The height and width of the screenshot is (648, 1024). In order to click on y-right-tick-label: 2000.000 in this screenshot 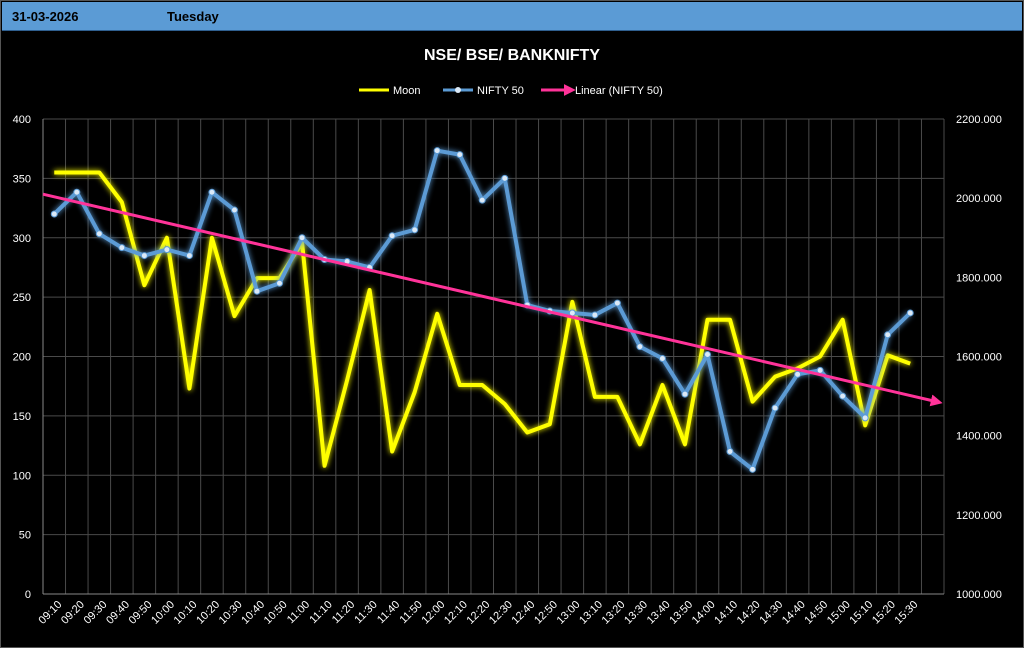, I will do `click(979, 199)`.